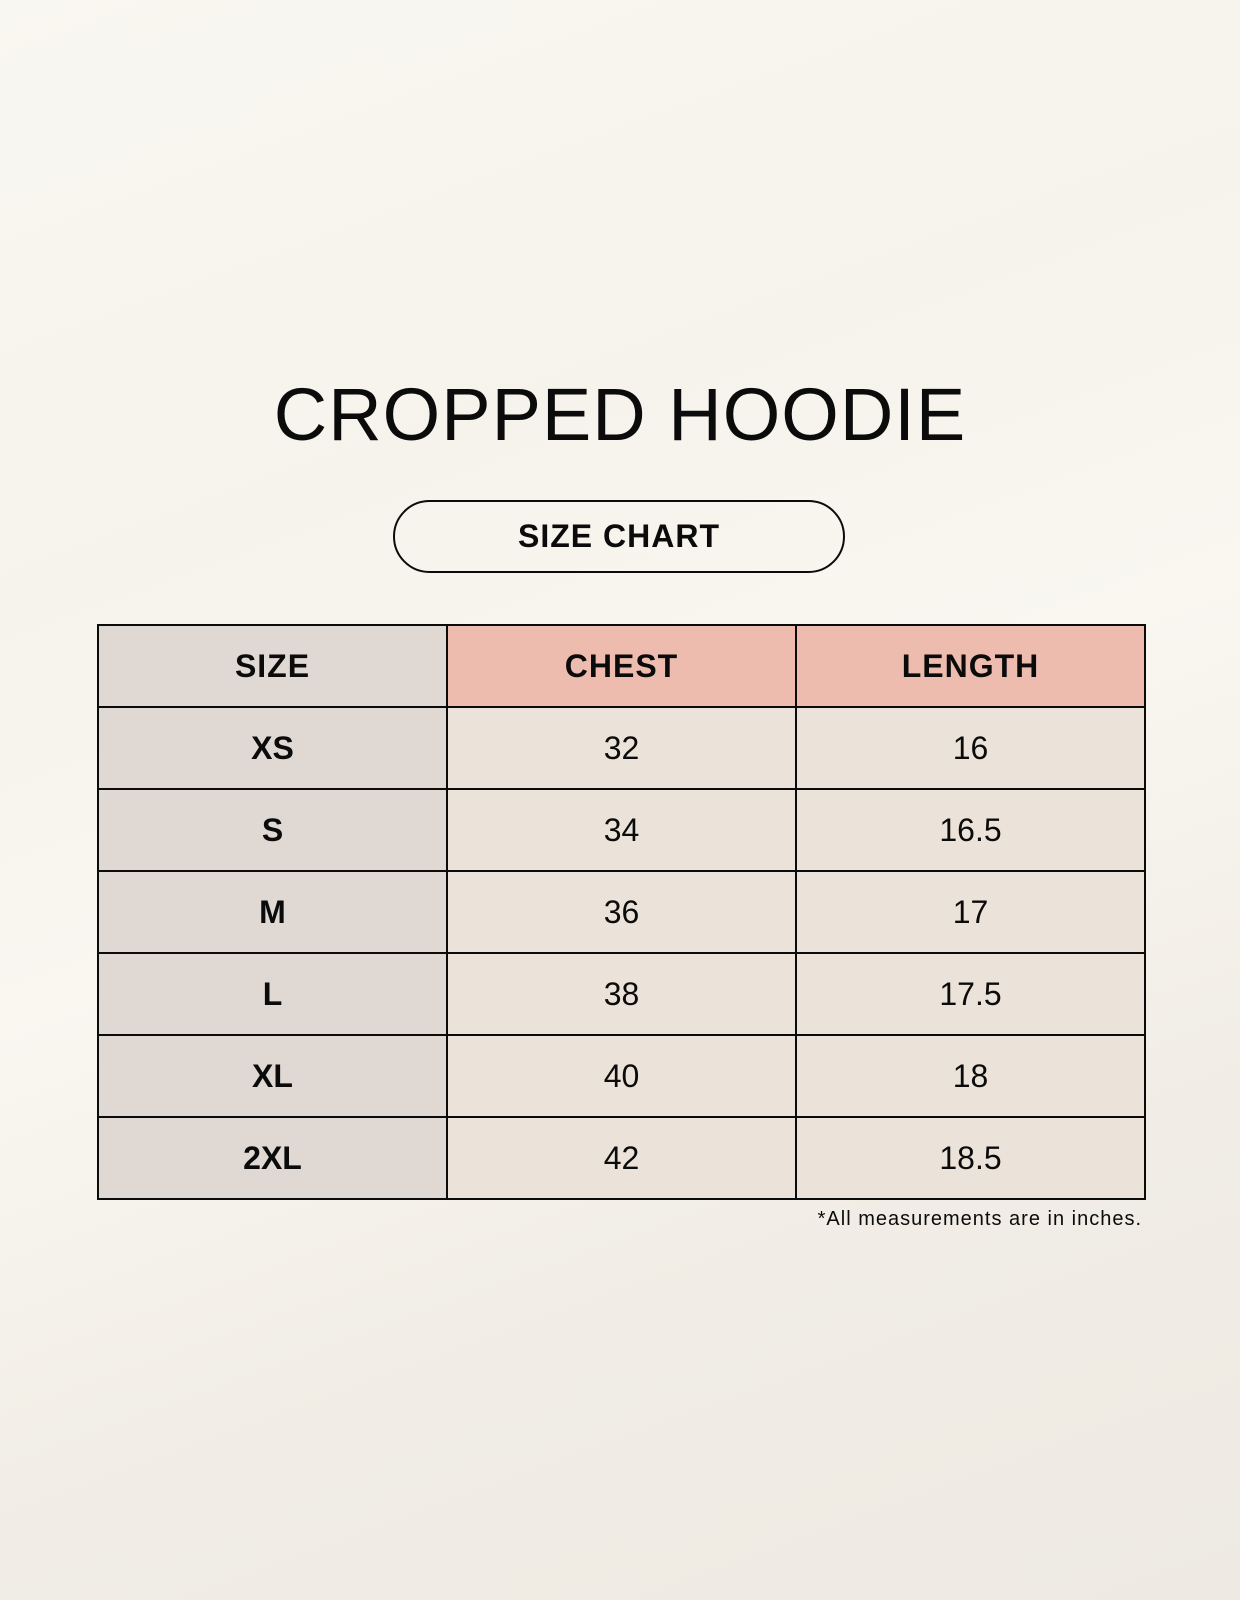 This screenshot has height=1600, width=1240. What do you see at coordinates (272, 912) in the screenshot?
I see `size-cell: M` at bounding box center [272, 912].